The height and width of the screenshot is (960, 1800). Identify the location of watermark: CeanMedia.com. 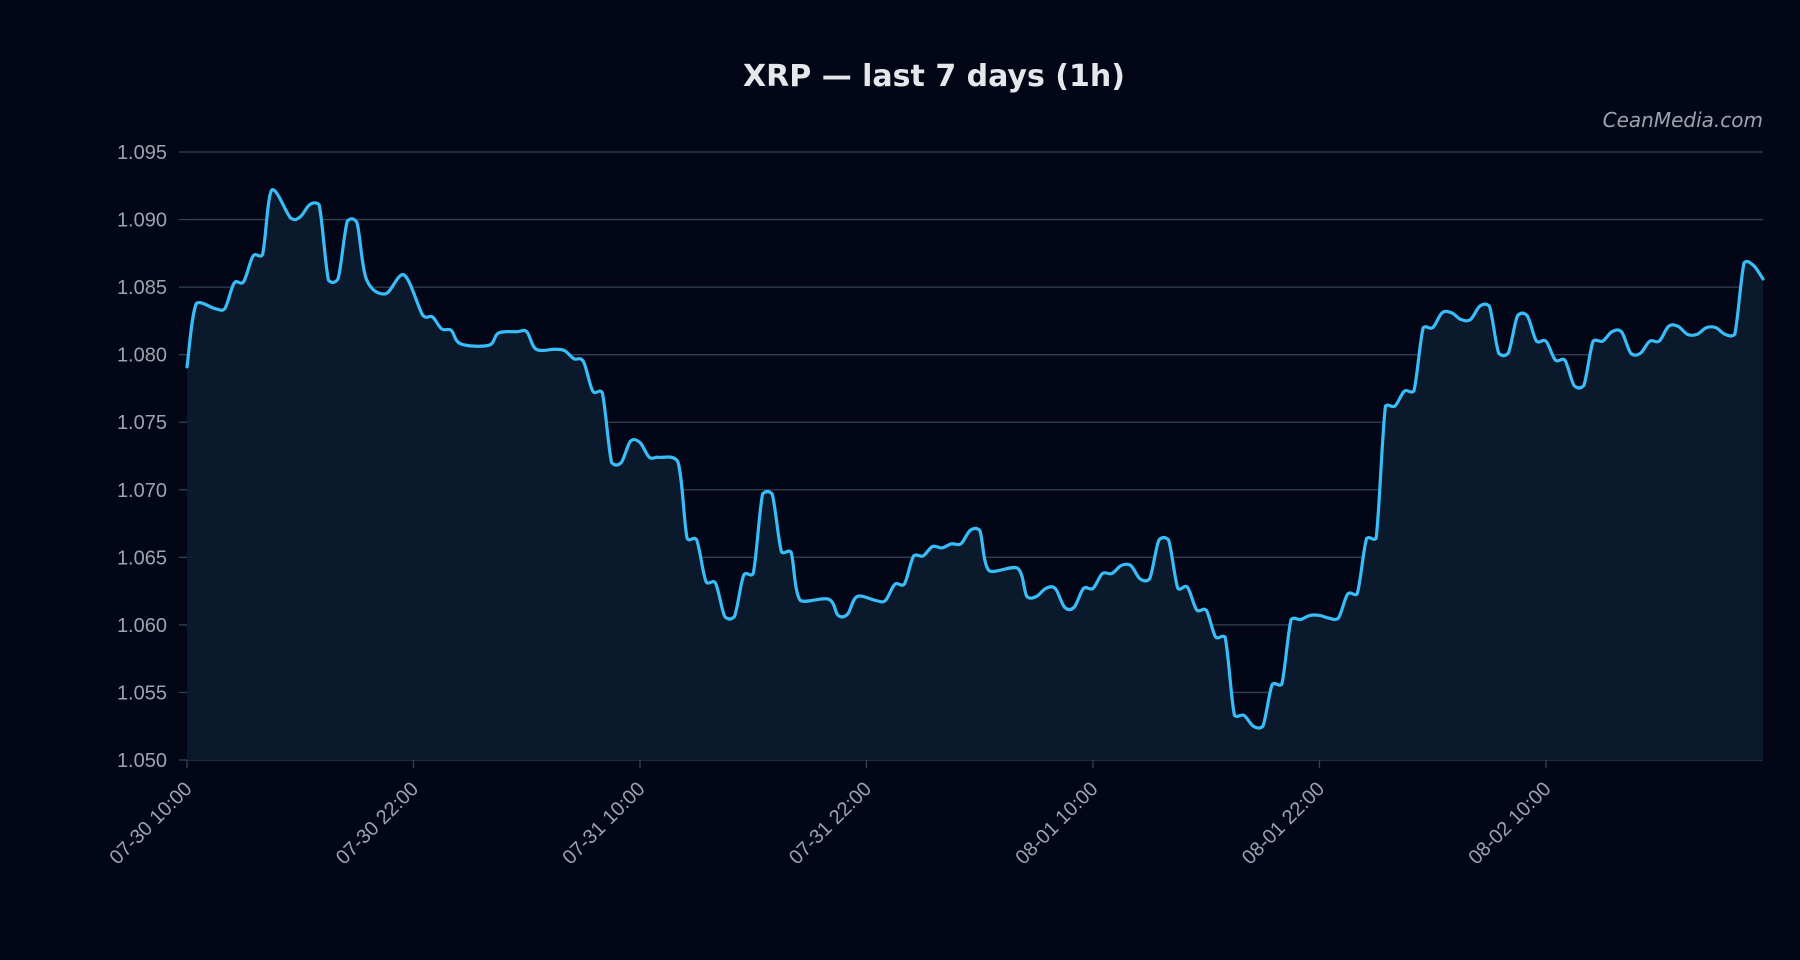
(1683, 120).